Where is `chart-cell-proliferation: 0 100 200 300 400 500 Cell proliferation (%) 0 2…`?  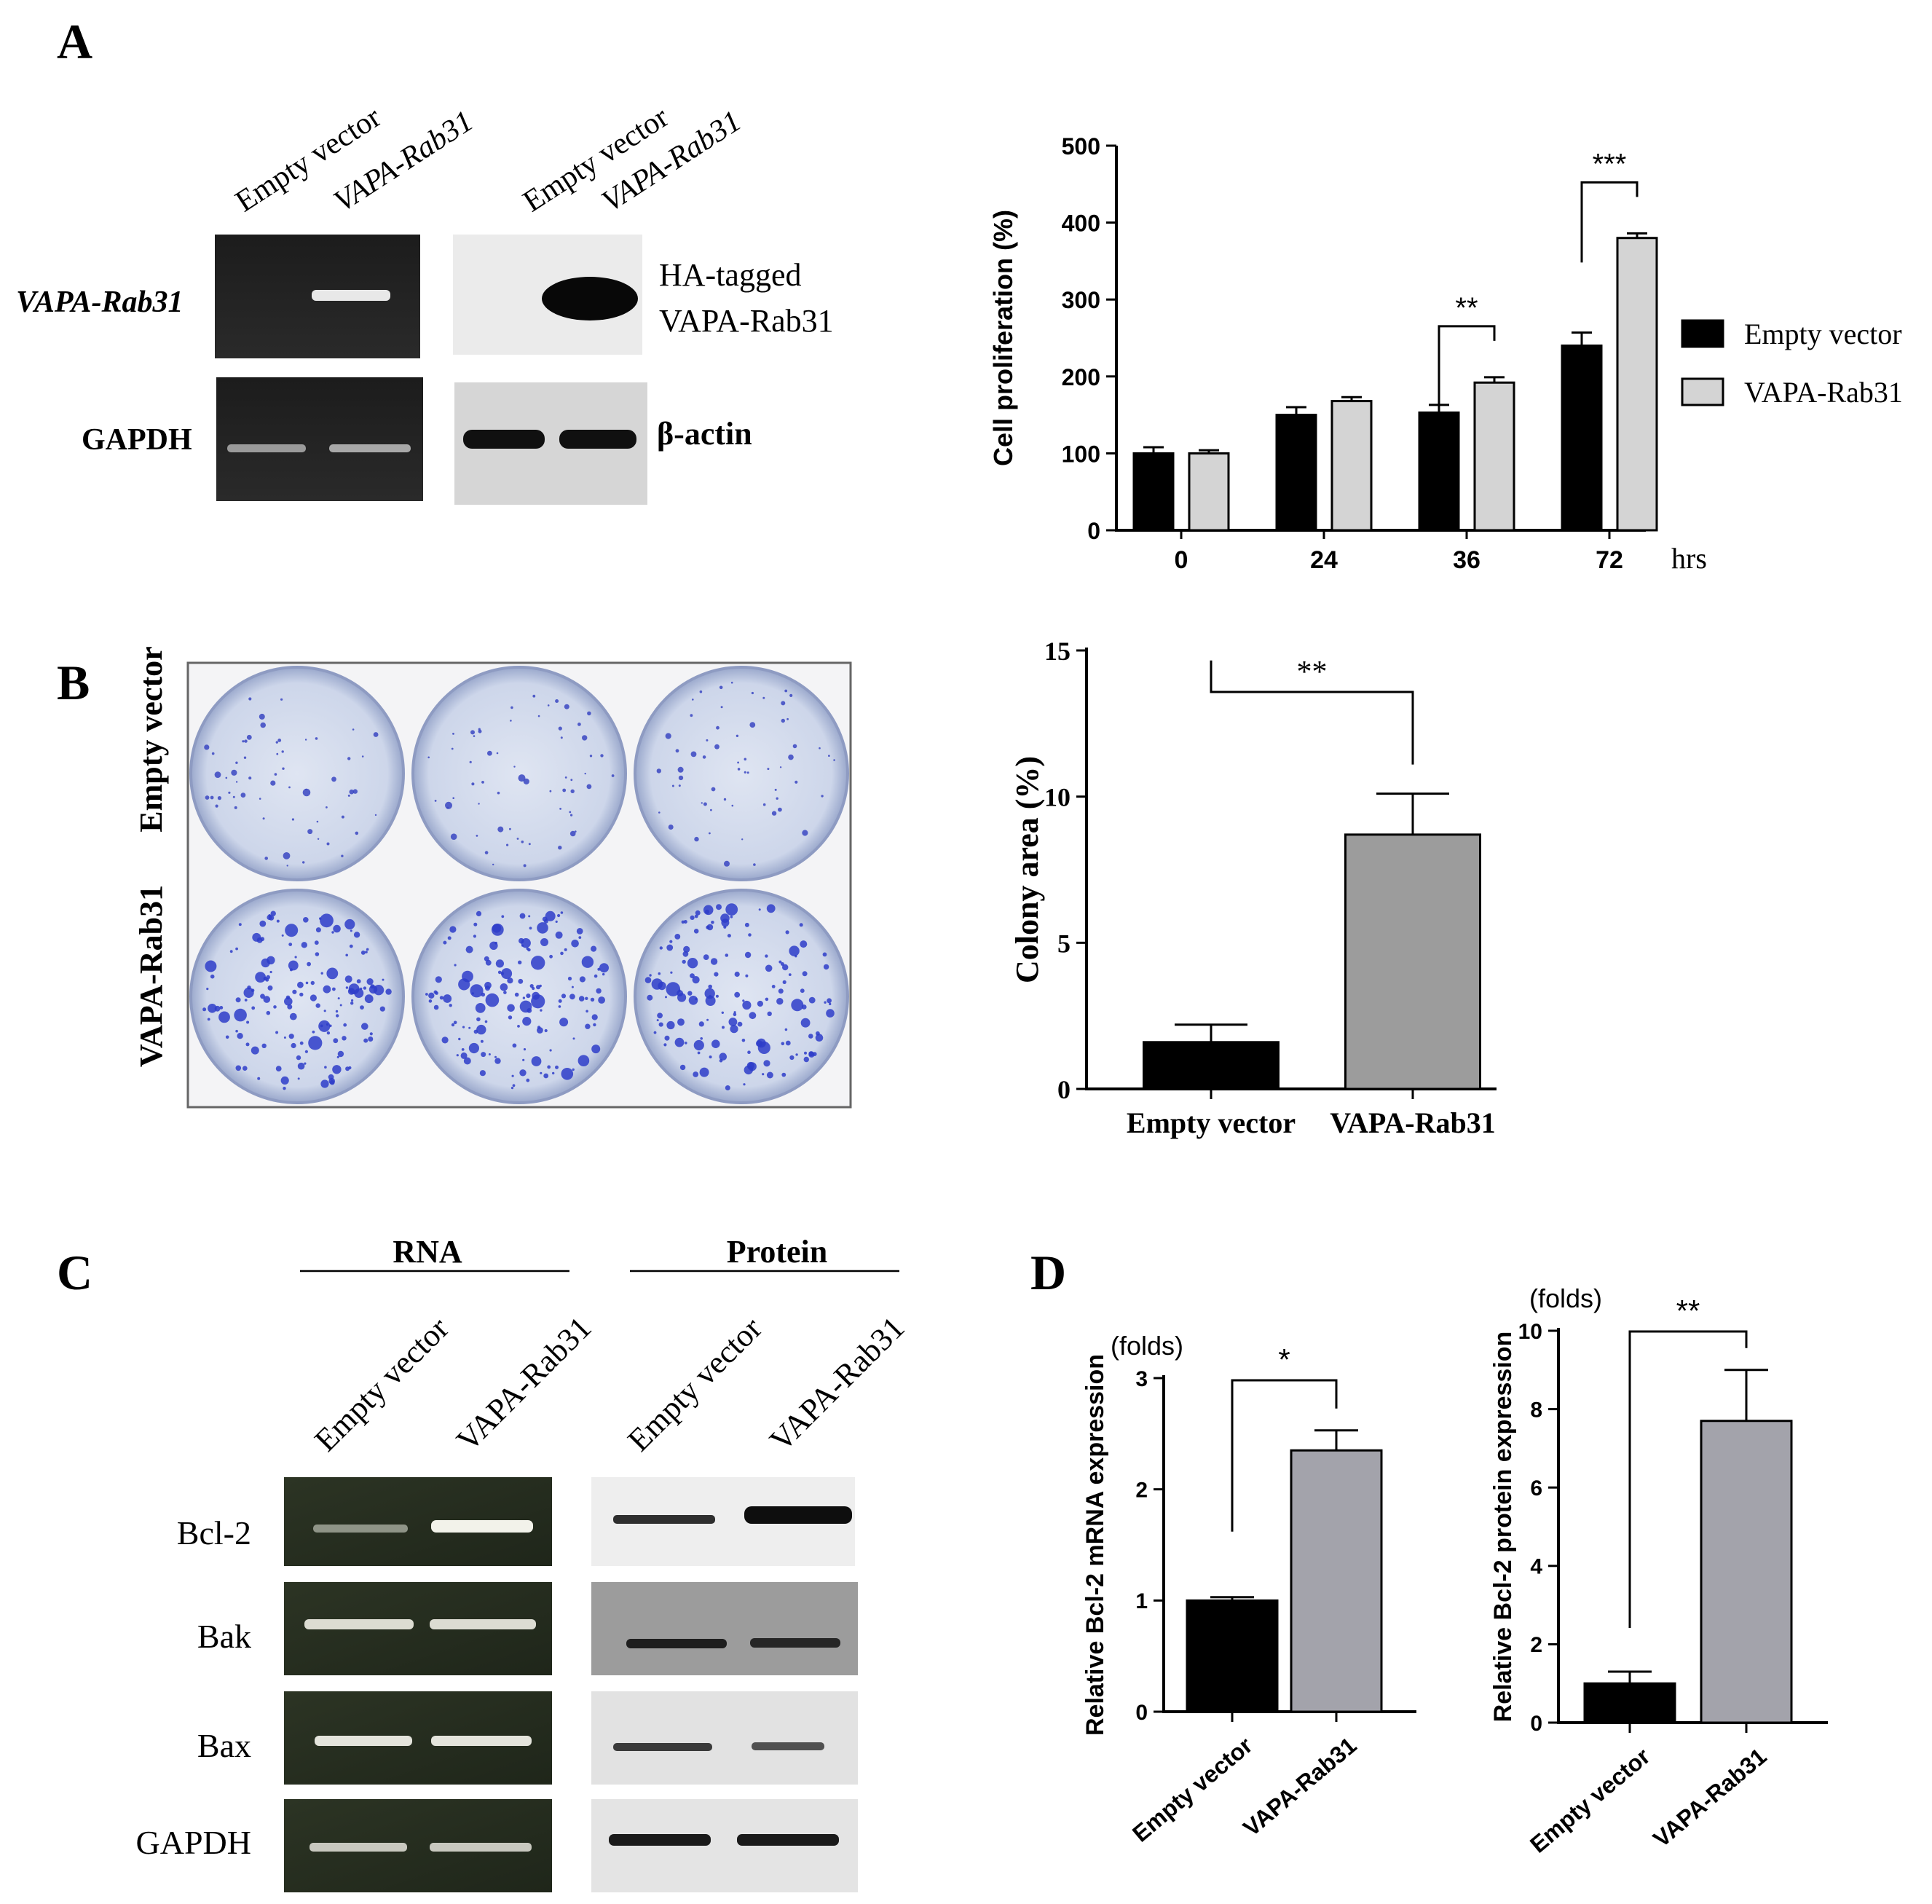 chart-cell-proliferation: 0 100 200 300 400 500 Cell proliferation (%) 0 2… is located at coordinates (1446, 354).